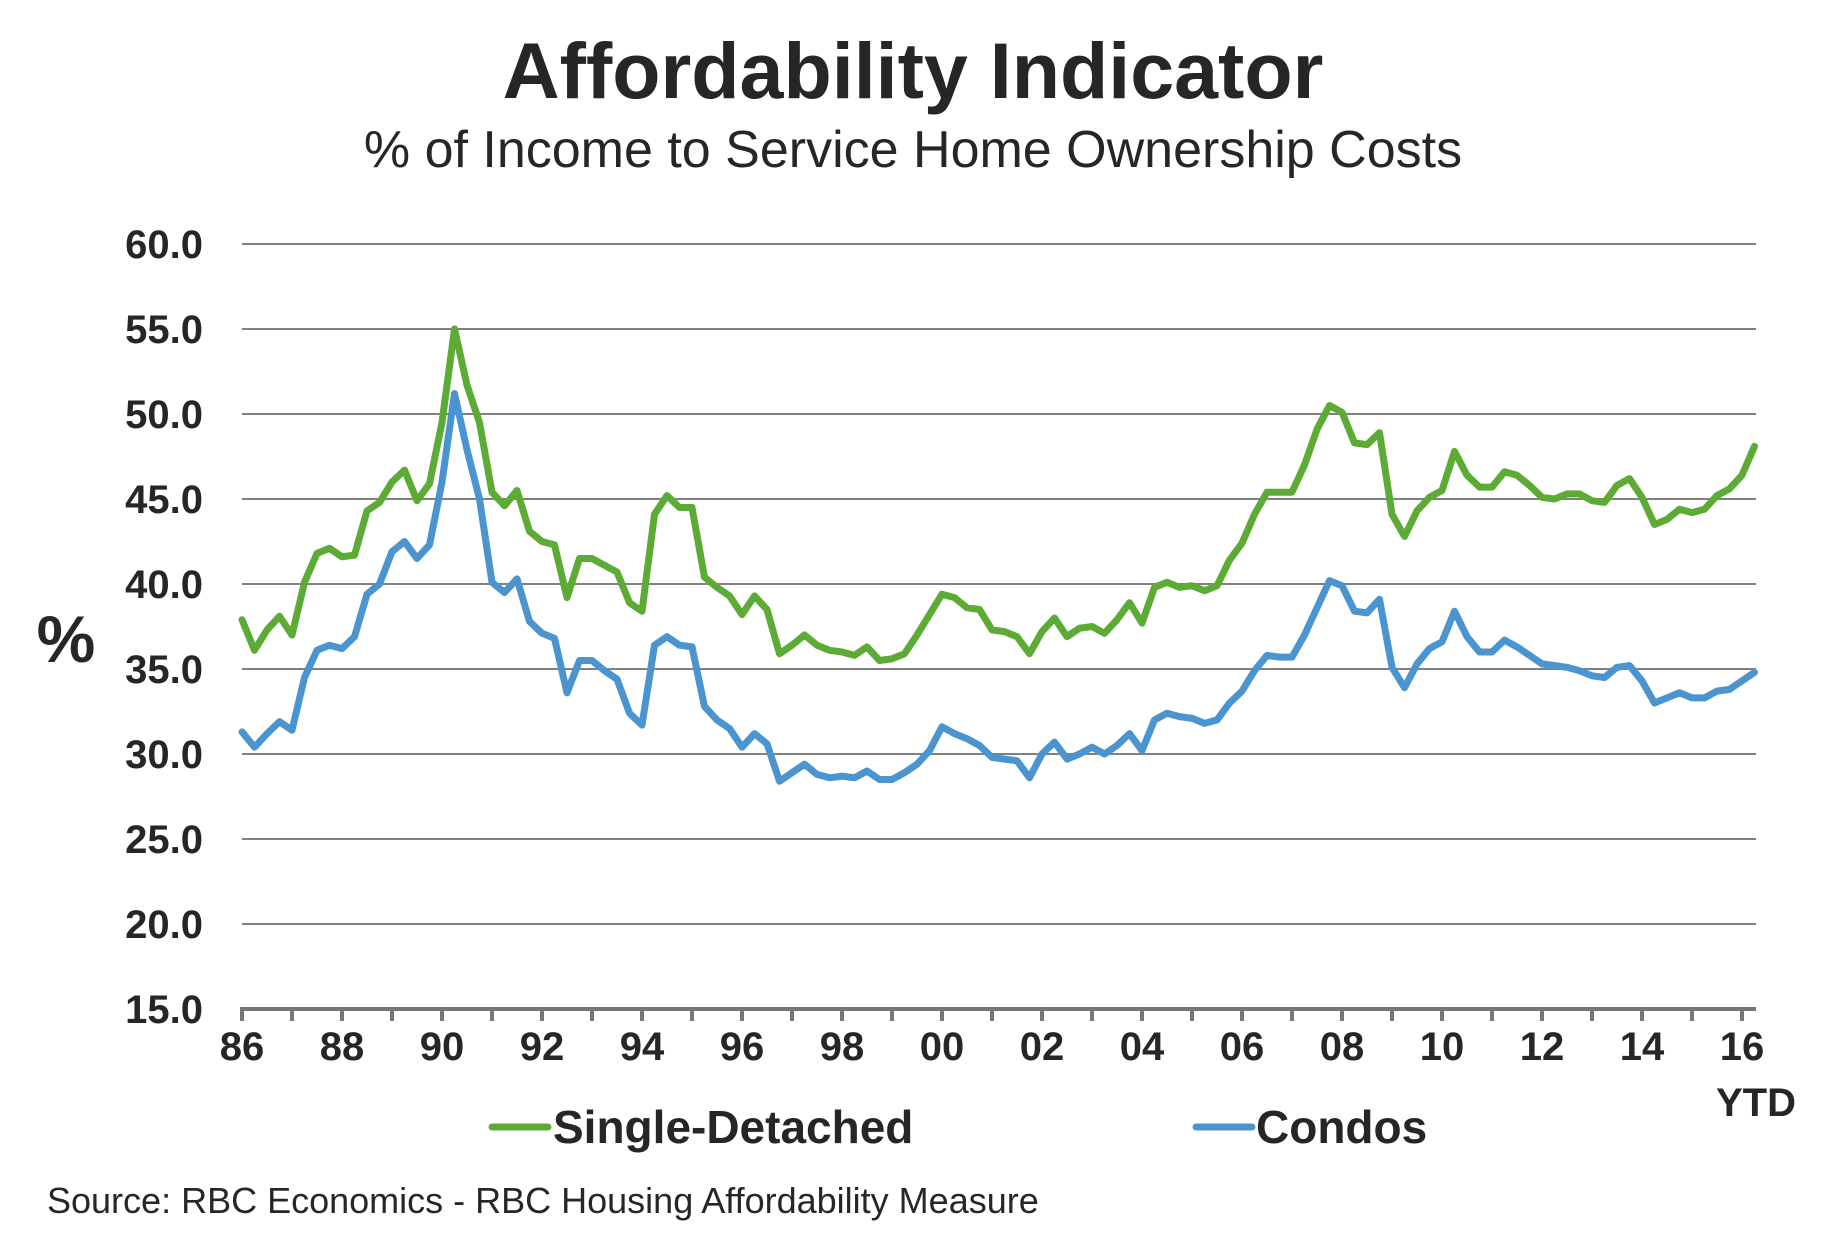  I want to click on x-tick-label: 00, so click(942, 1047).